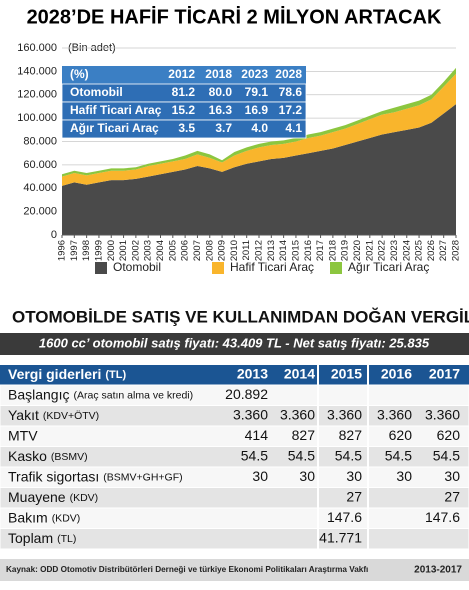 Image resolution: width=469 pixels, height=590 pixels. Describe the element at coordinates (406, 250) in the screenshot. I see `x-tick-label: 2024` at that location.